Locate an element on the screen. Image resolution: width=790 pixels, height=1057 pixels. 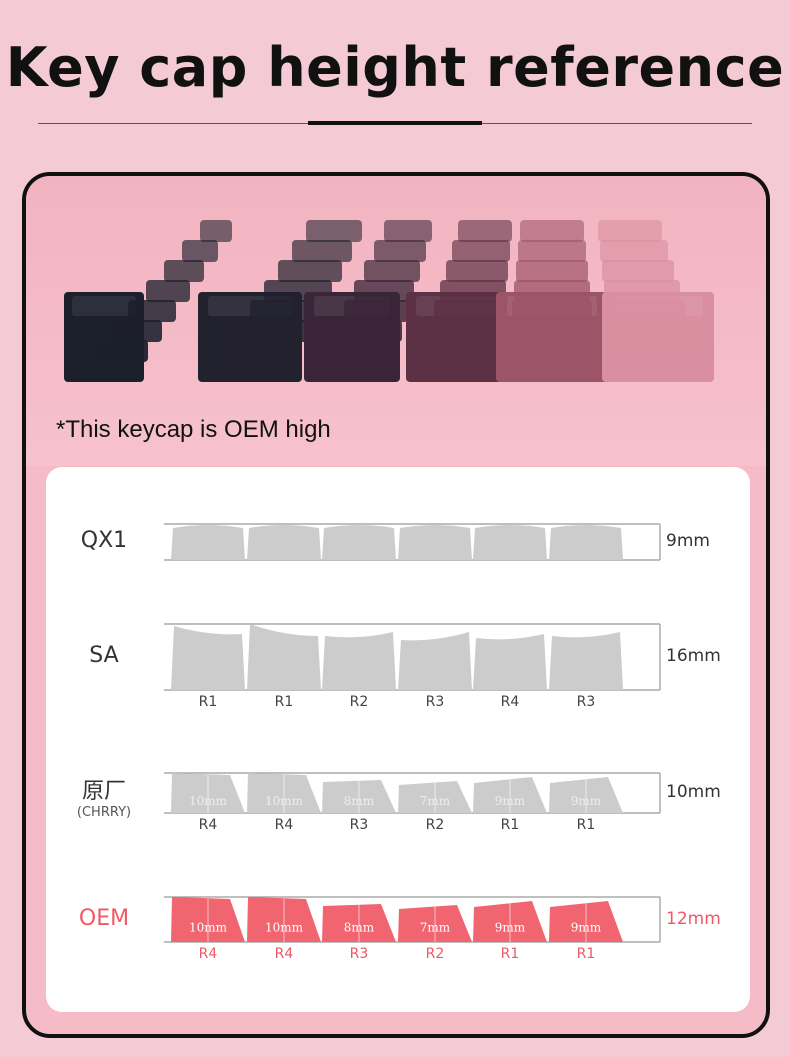
profile-name: 原厂 is located at coordinates (103, 791).